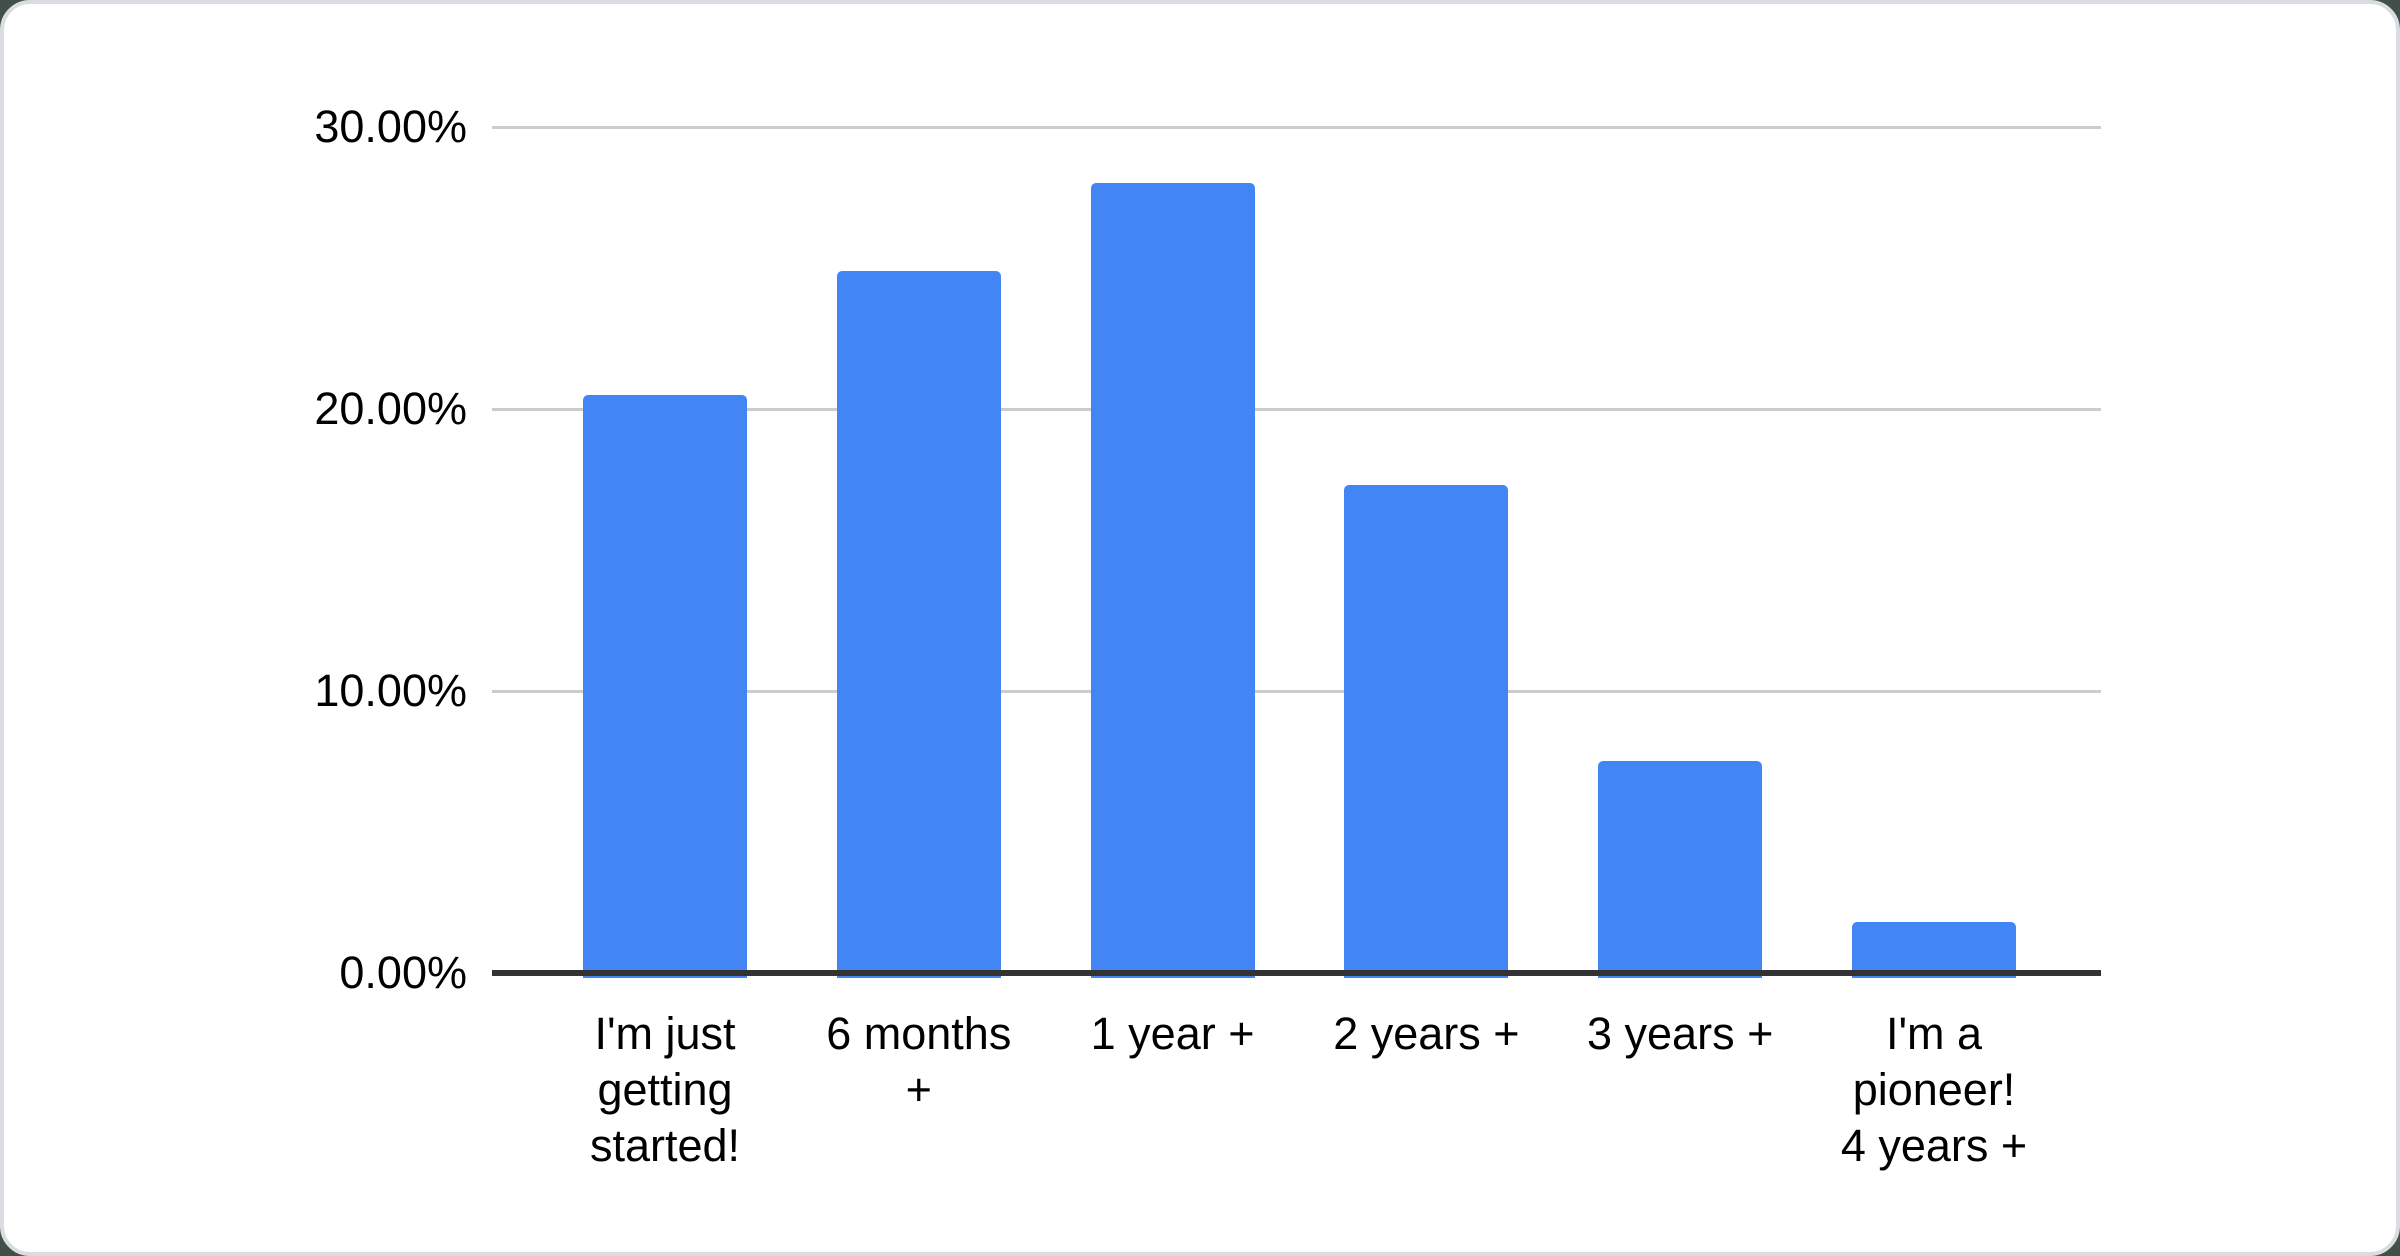  I want to click on x-tick-label: 3 years +, so click(1680, 1033).